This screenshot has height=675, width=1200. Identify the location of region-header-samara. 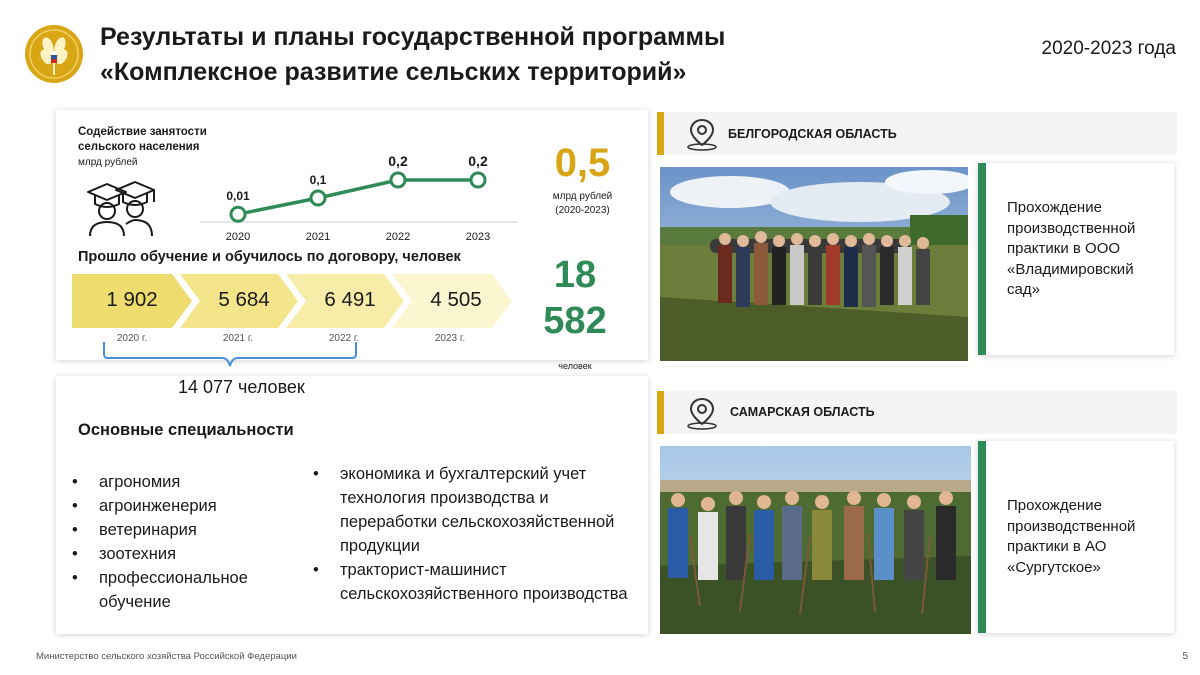
(917, 412).